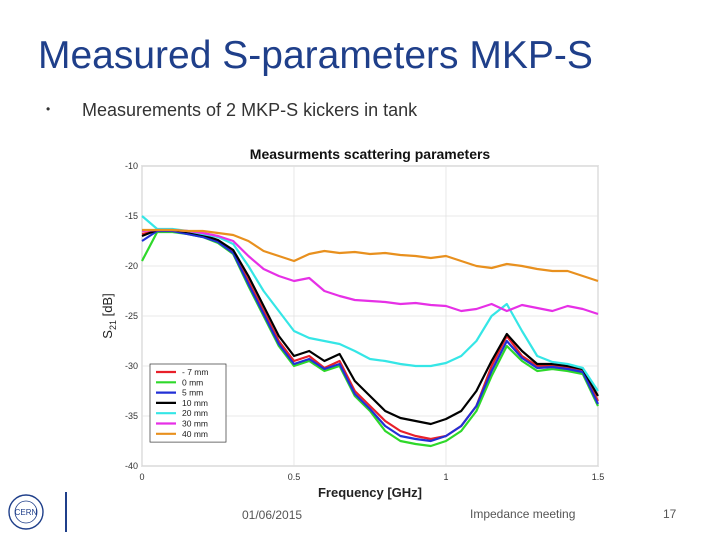  I want to click on legend-label: 30 mm, so click(195, 424).